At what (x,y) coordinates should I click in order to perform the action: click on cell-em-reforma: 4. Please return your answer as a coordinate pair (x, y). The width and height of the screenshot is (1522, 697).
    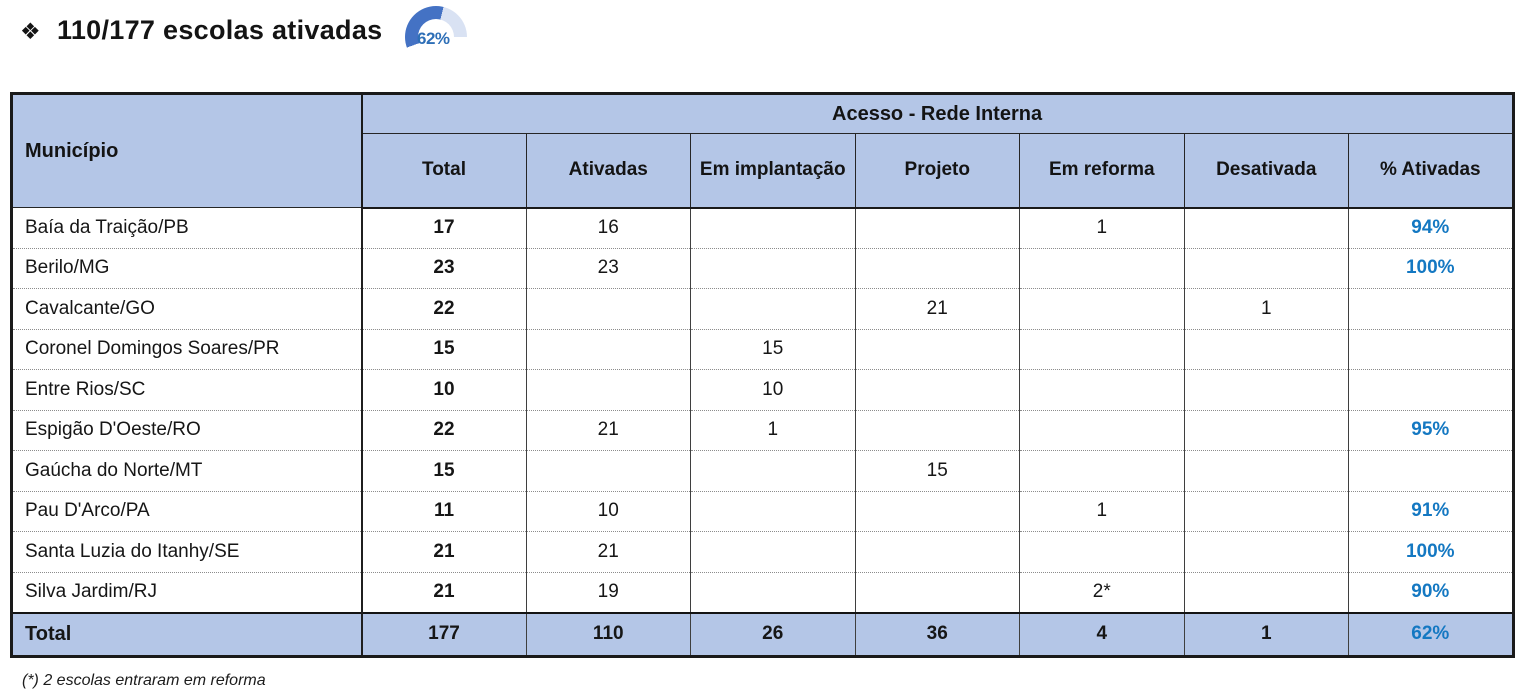
    Looking at the image, I should click on (1101, 634).